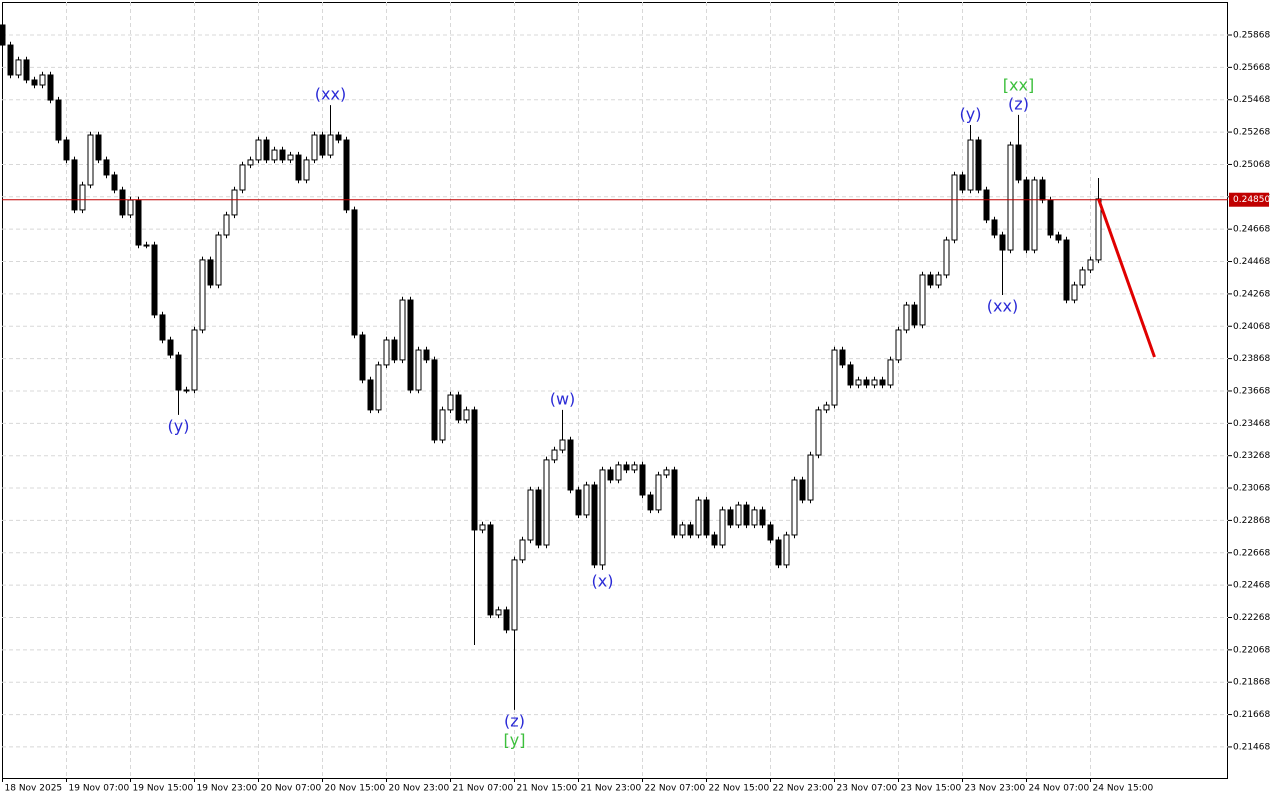  What do you see at coordinates (931, 789) in the screenshot?
I see `x-tick-label: 23 Nov 15:00` at bounding box center [931, 789].